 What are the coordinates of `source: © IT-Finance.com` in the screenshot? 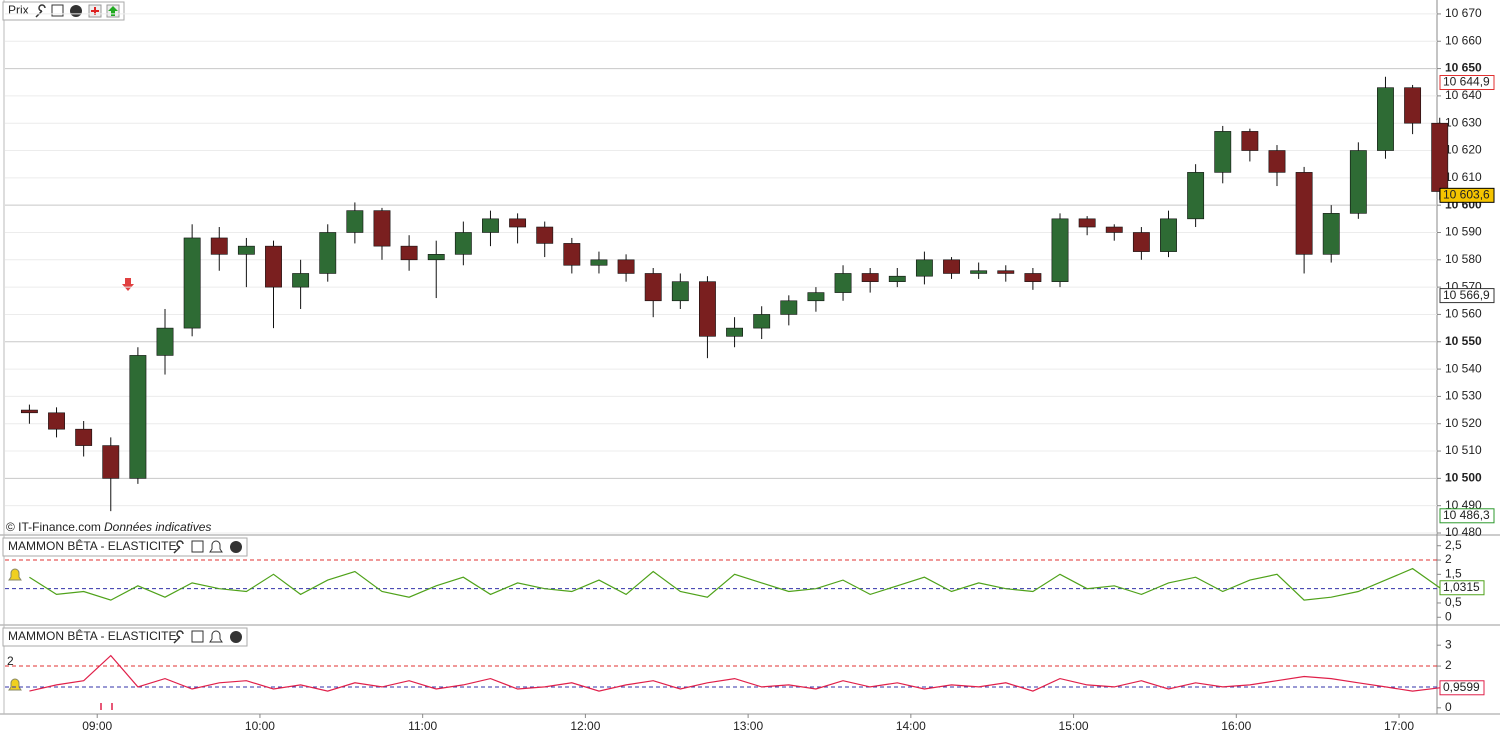 It's located at (53, 527).